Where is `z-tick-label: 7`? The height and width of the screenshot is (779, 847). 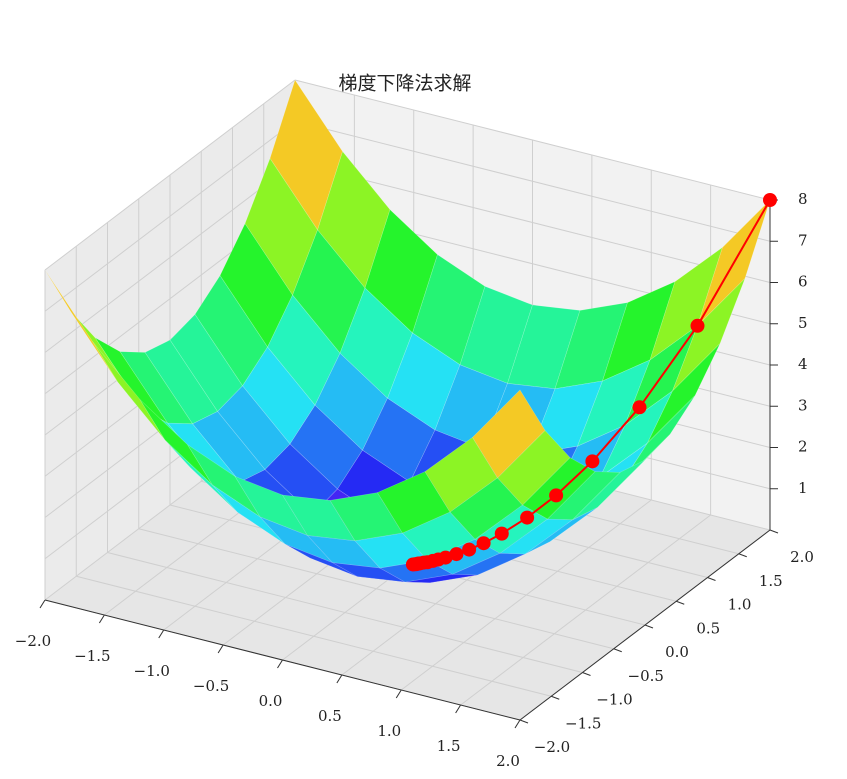 z-tick-label: 7 is located at coordinates (803, 240).